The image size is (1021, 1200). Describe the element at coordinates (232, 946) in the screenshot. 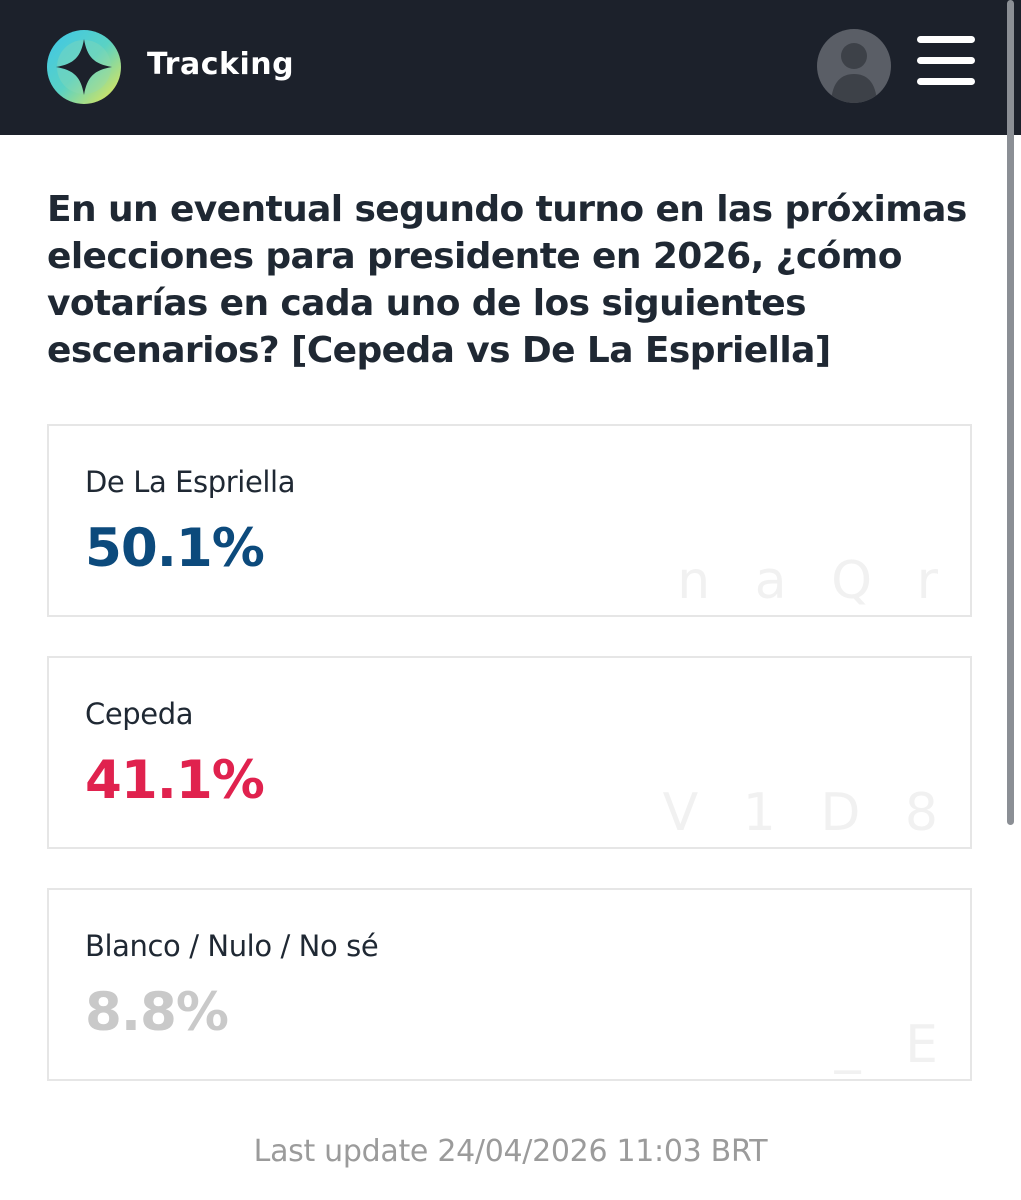

I see `option-label: Blanco / Nulo / No sé` at that location.